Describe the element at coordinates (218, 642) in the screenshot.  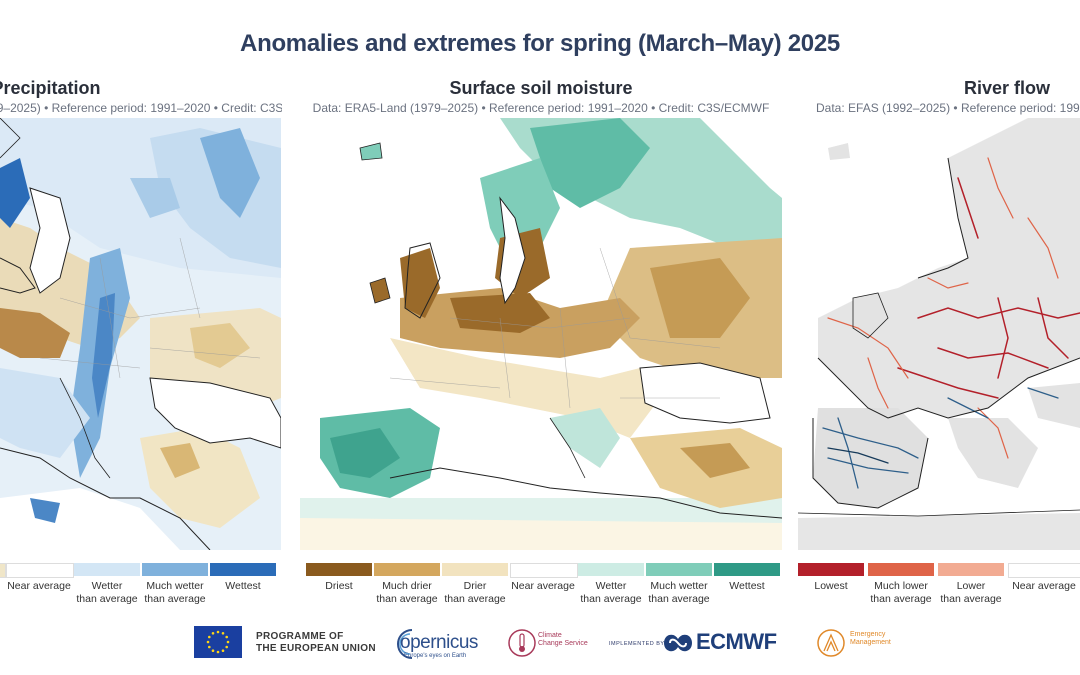
I see `eu-flag-icon` at that location.